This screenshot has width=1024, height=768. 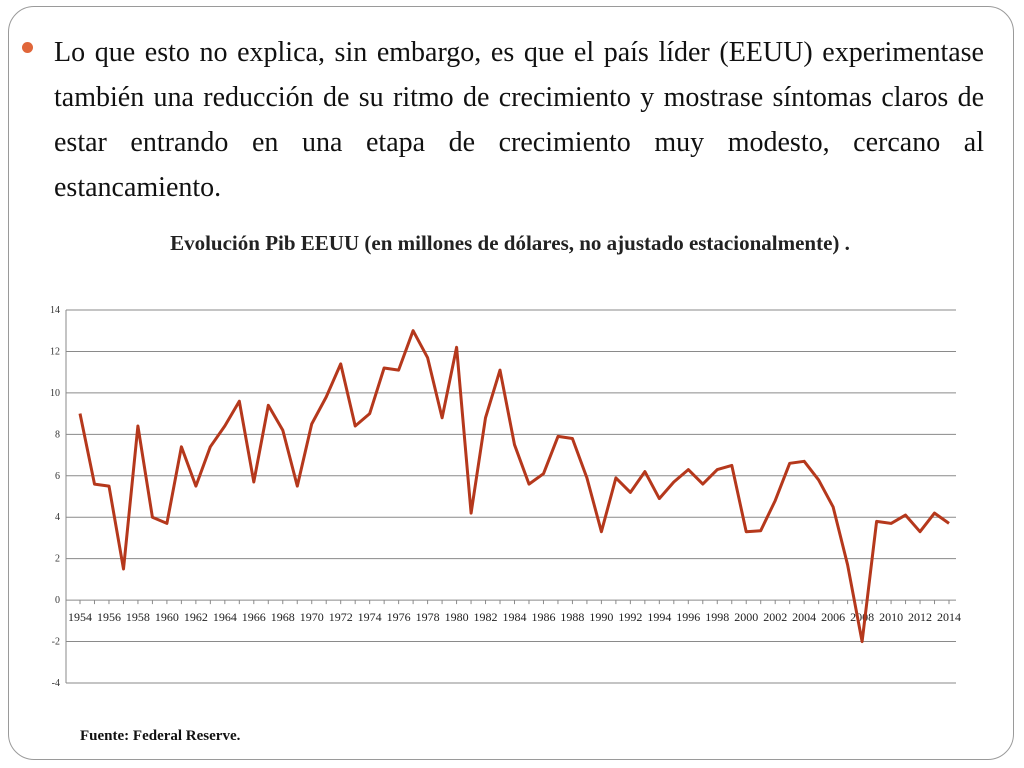 What do you see at coordinates (486, 617) in the screenshot?
I see `x-tick-label: 1982` at bounding box center [486, 617].